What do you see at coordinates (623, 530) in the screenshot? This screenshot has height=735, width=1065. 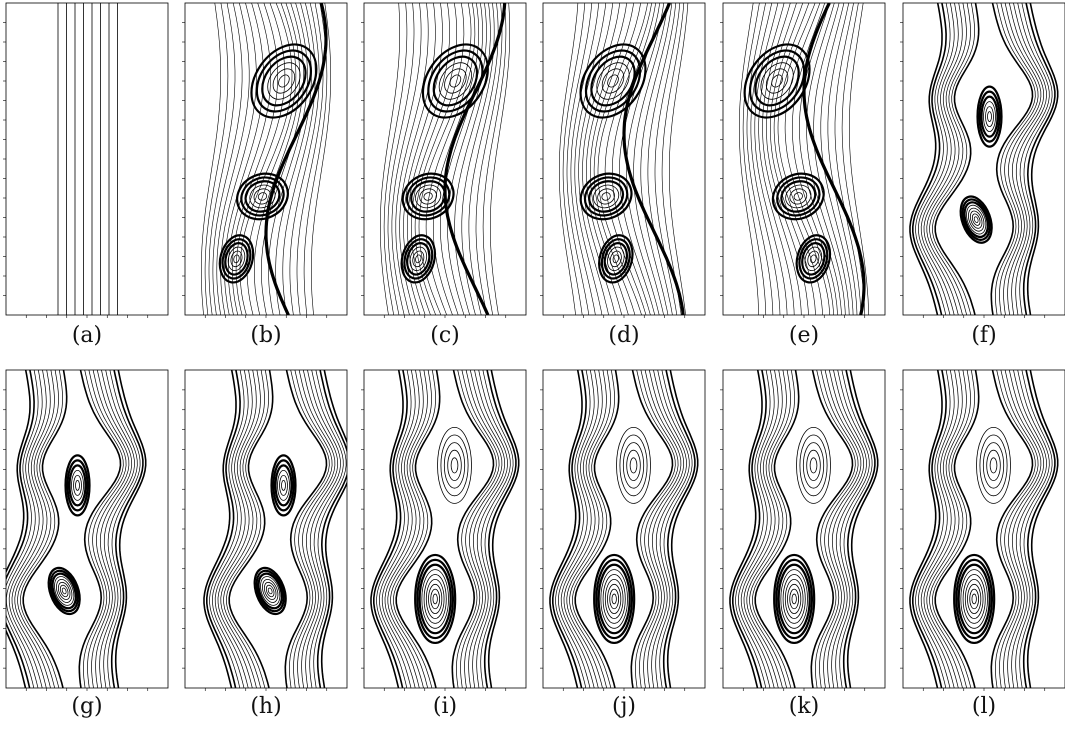 I see `panel-j` at bounding box center [623, 530].